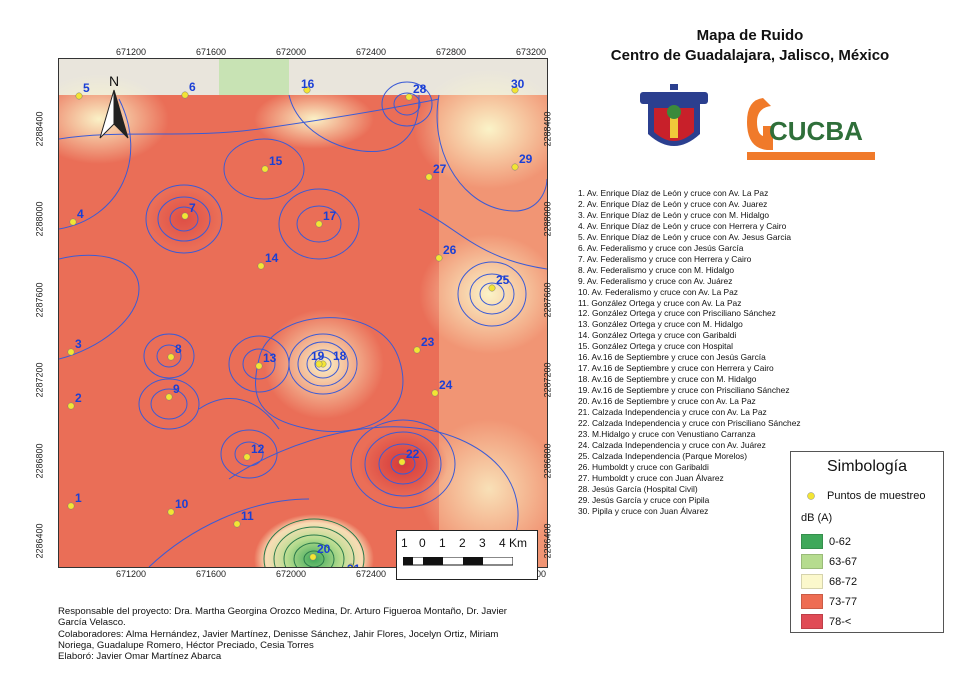  Describe the element at coordinates (78, 344) in the screenshot. I see `sample-point-label: 3` at that location.